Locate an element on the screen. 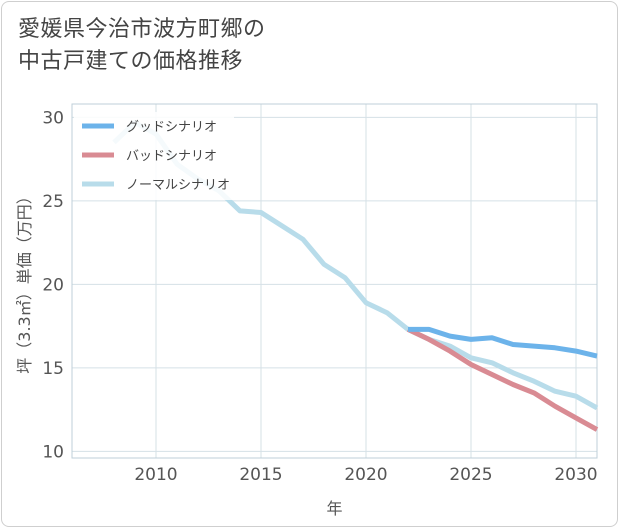 The height and width of the screenshot is (530, 621). y-tick-label: 15 is located at coordinates (53, 369).